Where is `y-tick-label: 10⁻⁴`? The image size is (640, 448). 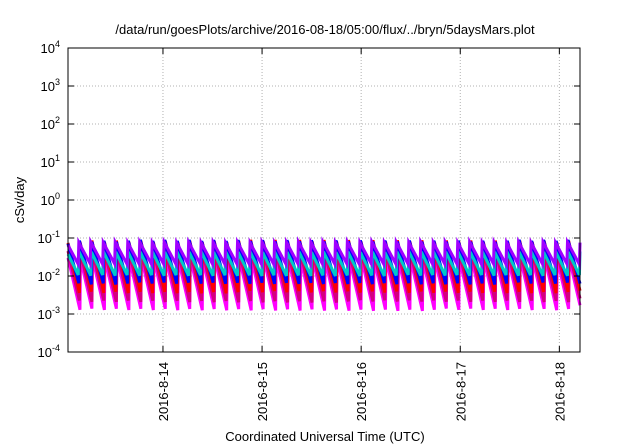
y-tick-label: 10⁻⁴ is located at coordinates (49, 351).